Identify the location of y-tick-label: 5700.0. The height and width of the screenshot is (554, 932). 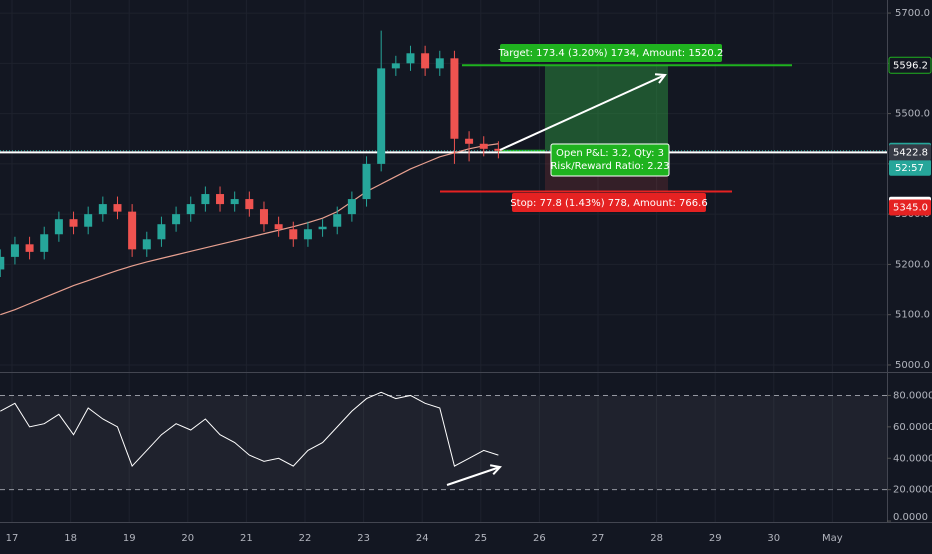
(912, 13).